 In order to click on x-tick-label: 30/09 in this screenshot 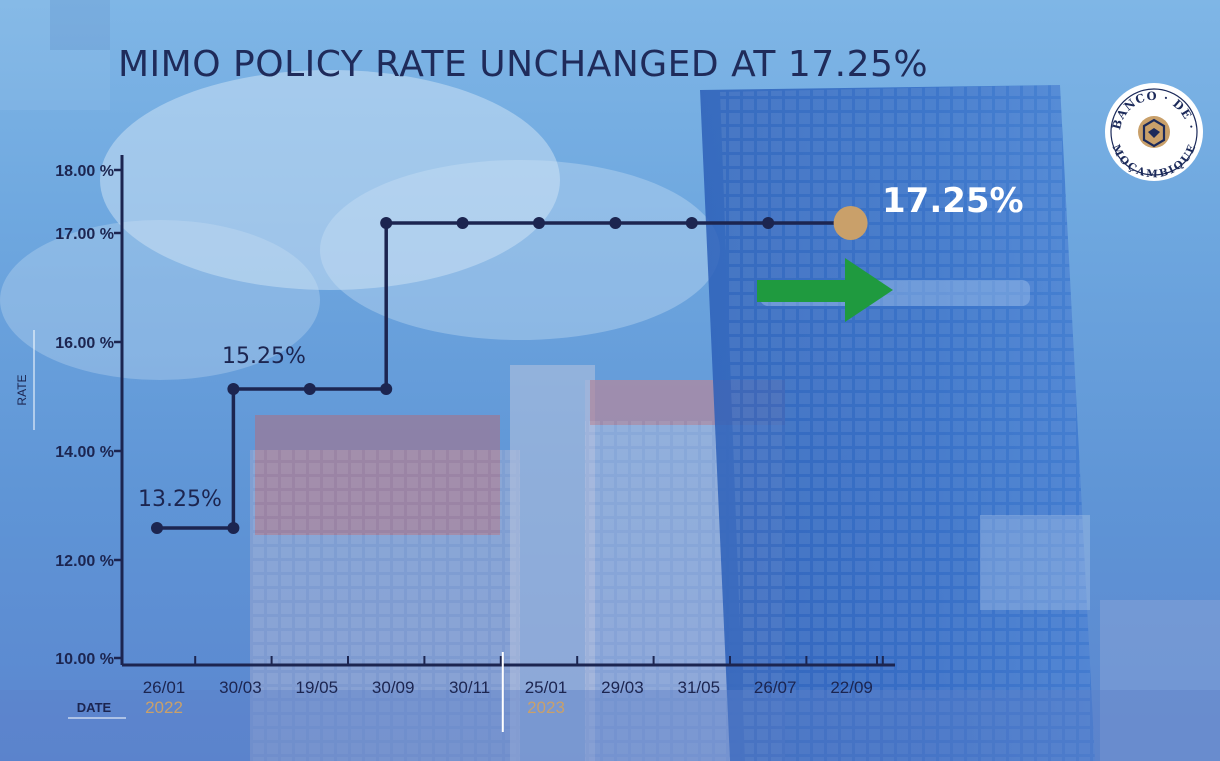, I will do `click(393, 687)`.